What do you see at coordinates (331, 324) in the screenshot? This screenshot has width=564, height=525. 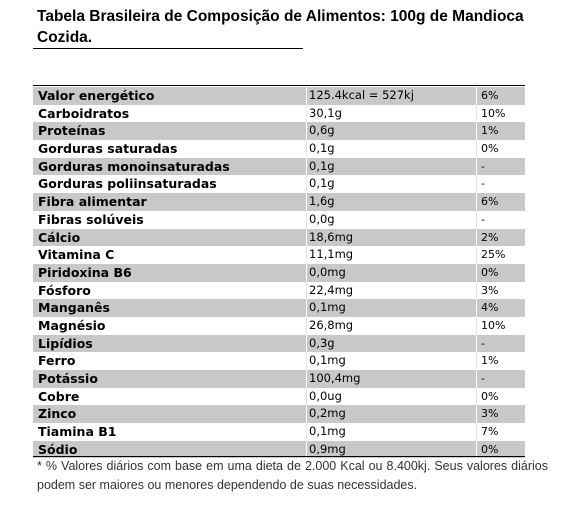 I see `nutrient-amount: 26,8mg` at bounding box center [331, 324].